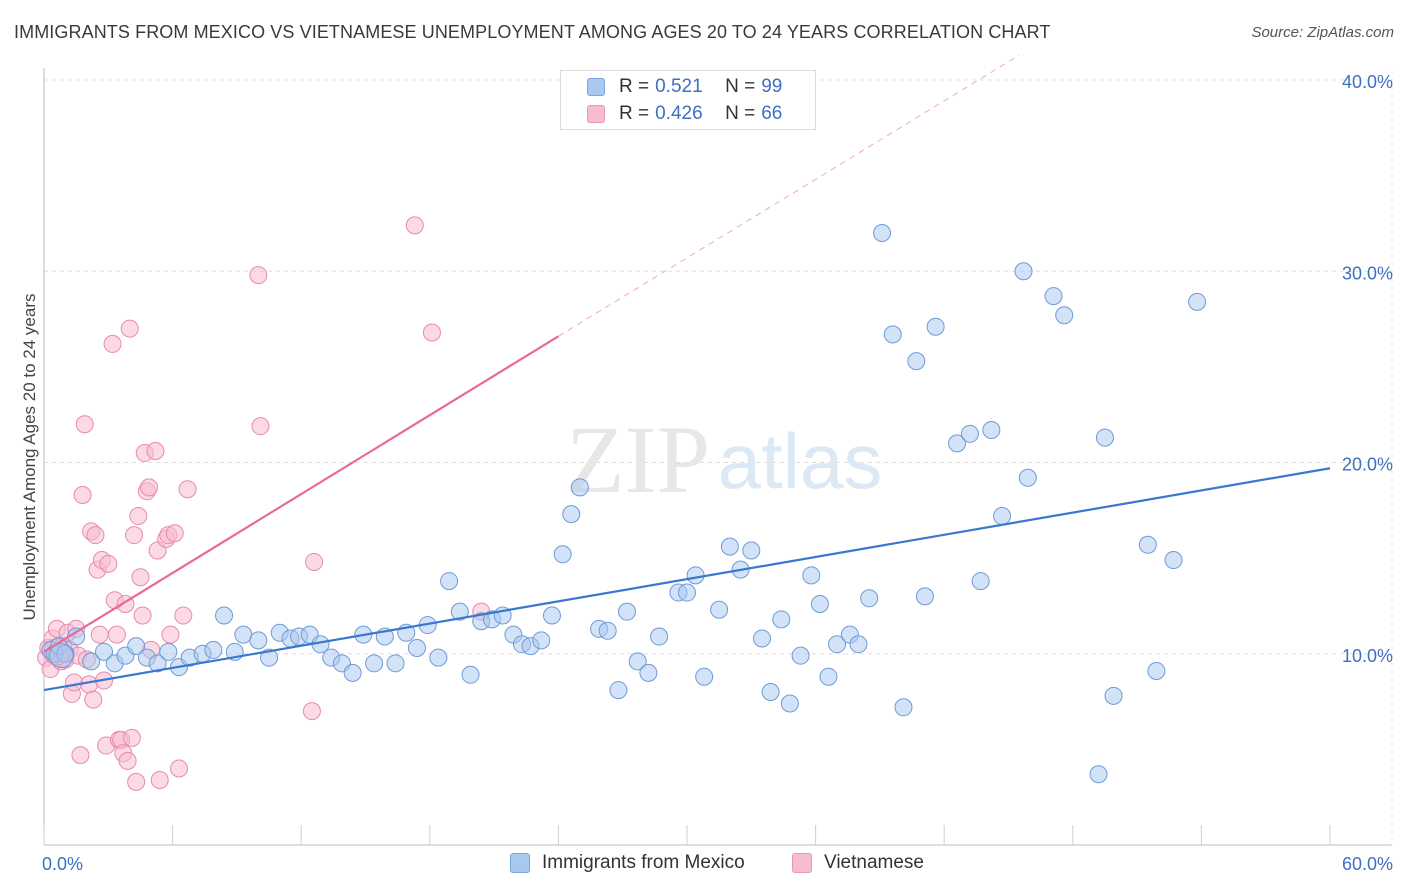 This screenshot has width=1406, height=892. I want to click on legend-swatch-vietnamese, so click(596, 114).